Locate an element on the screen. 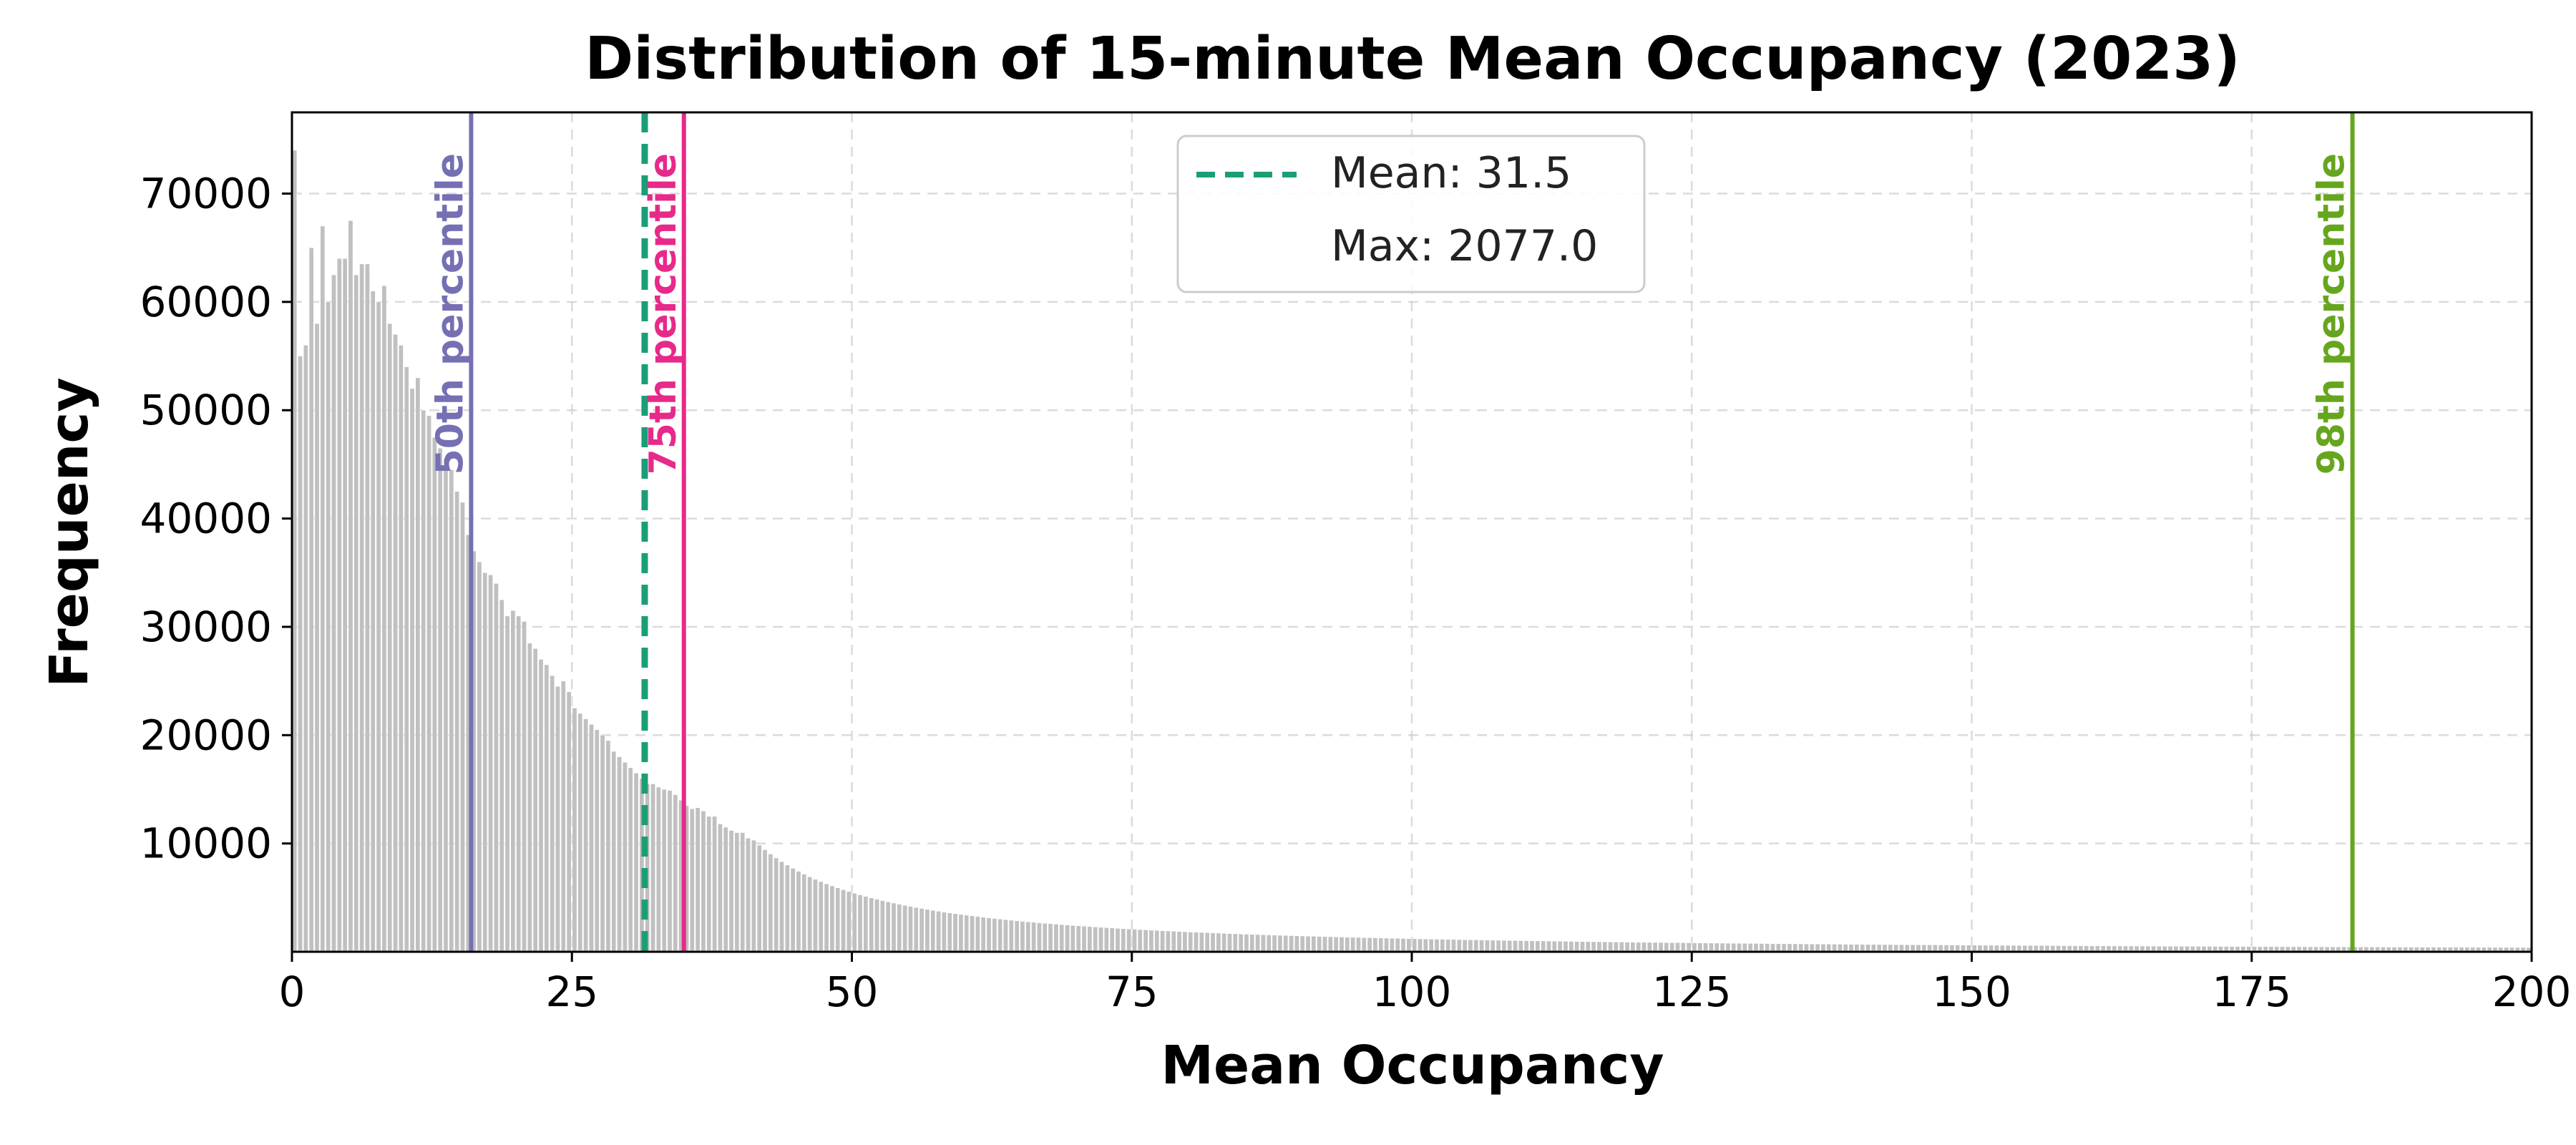 This screenshot has width=2576, height=1145. legend-mean-label: Mean: 31.5 is located at coordinates (1451, 173).